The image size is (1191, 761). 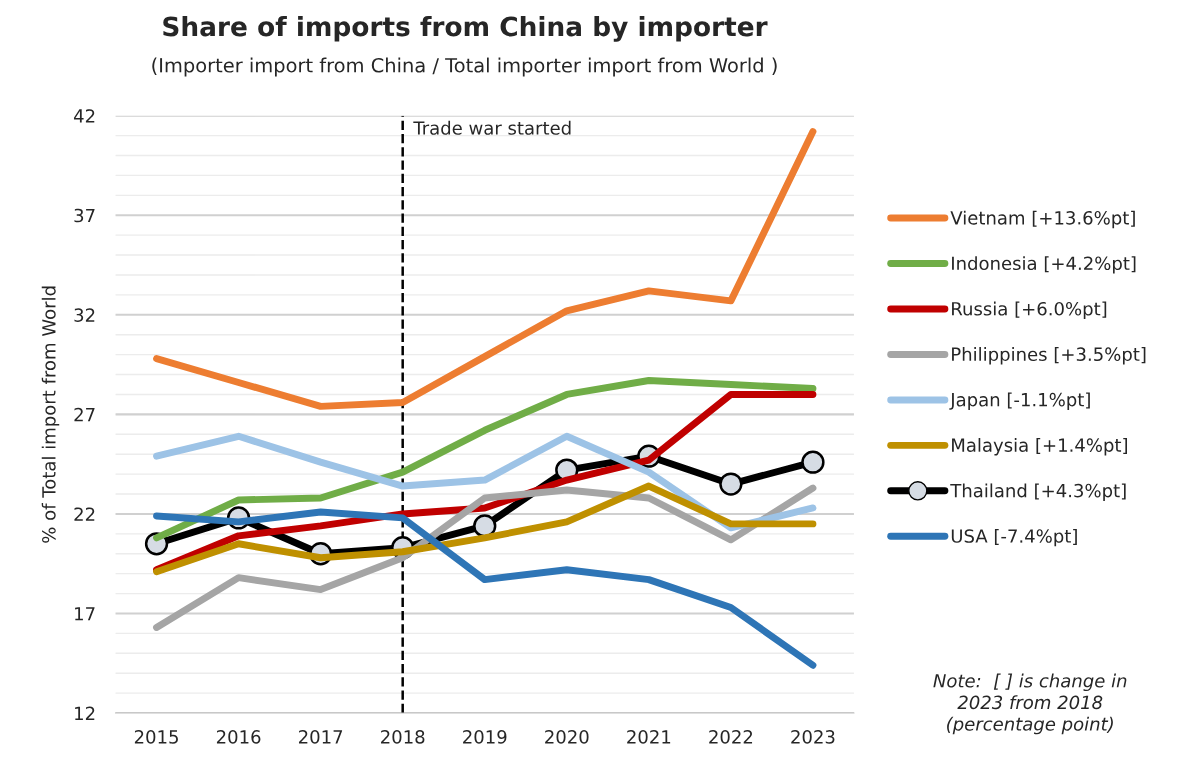 What do you see at coordinates (50, 414) in the screenshot?
I see `y-axis-title: % of Total import from World` at bounding box center [50, 414].